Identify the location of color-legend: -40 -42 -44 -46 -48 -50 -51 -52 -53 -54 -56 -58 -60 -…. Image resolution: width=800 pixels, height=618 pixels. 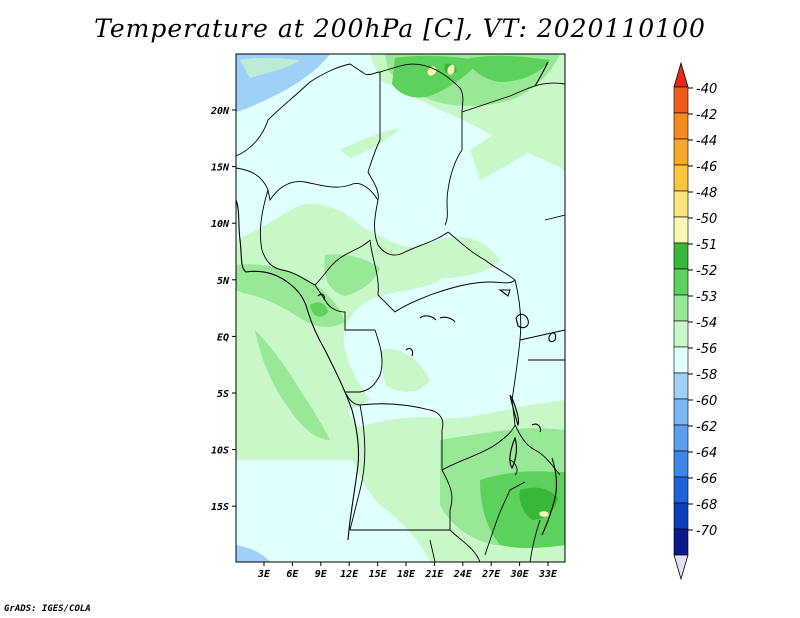
(695, 321).